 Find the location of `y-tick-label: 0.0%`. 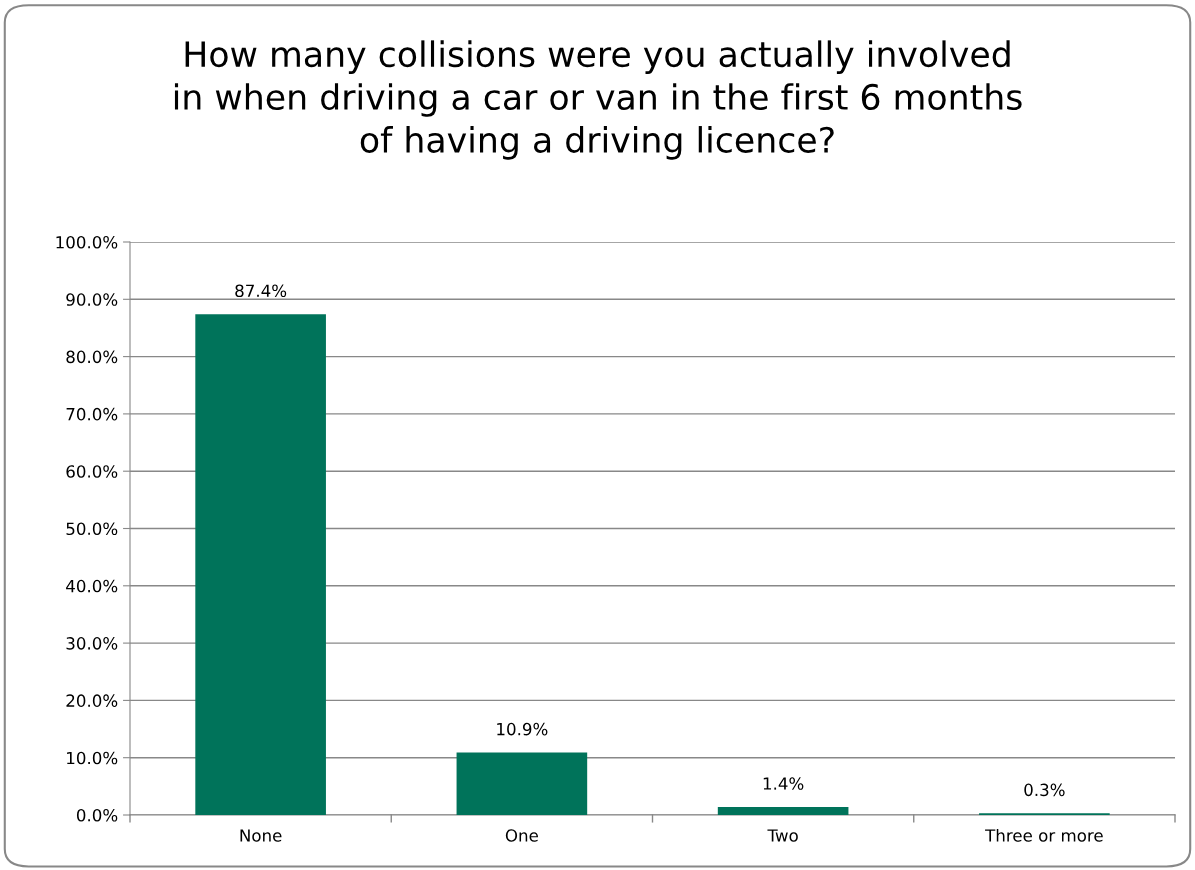

y-tick-label: 0.0% is located at coordinates (97, 815).